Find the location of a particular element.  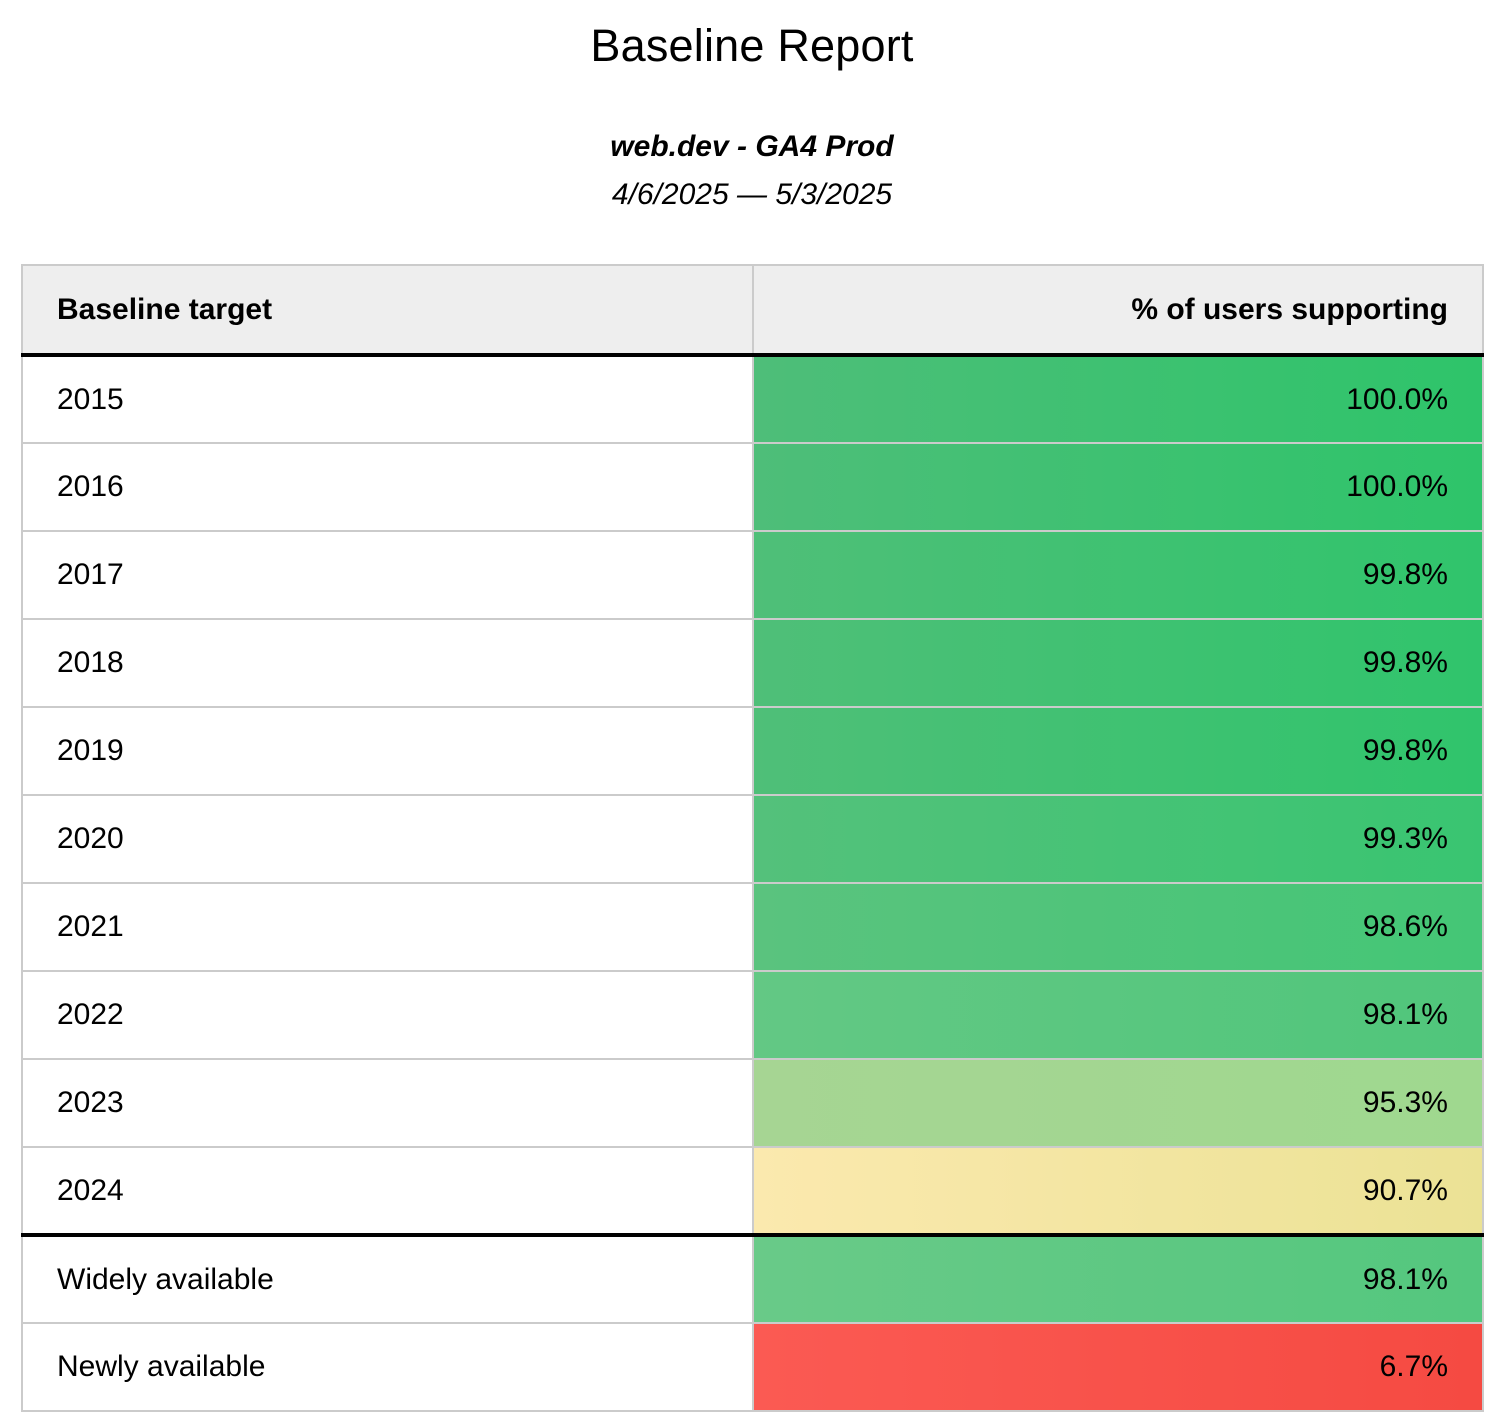

table-row: 2019 99.8% is located at coordinates (752, 751).